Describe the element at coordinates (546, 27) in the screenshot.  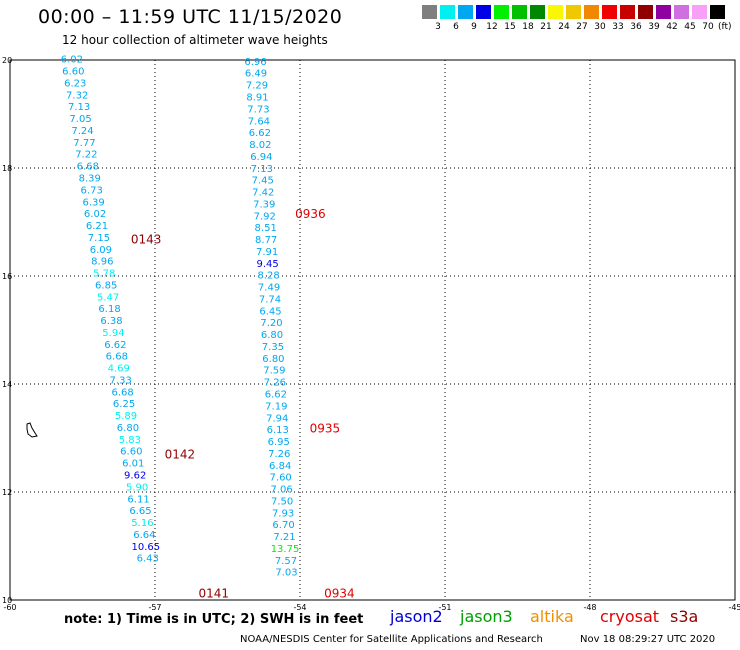
I see `color-scale-label: 21` at that location.